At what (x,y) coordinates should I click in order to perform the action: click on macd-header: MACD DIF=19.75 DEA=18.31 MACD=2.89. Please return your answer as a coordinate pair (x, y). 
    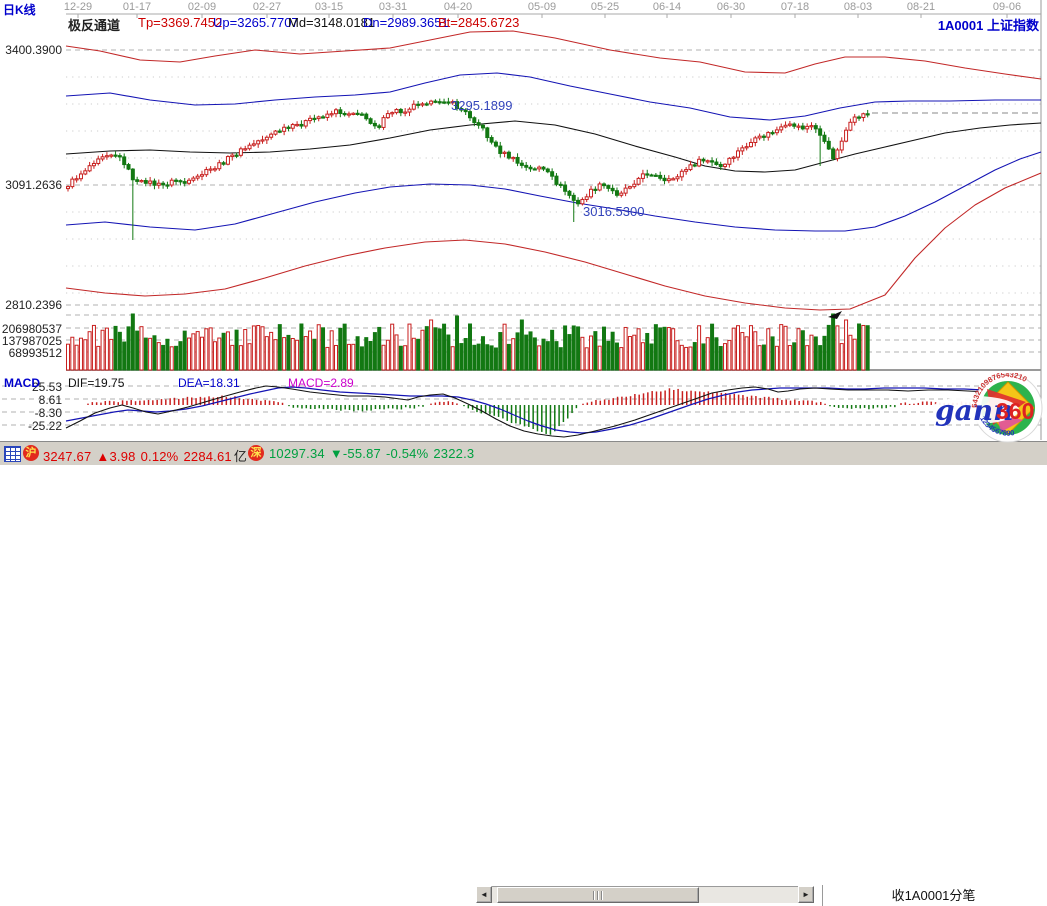
    Looking at the image, I should click on (350, 383).